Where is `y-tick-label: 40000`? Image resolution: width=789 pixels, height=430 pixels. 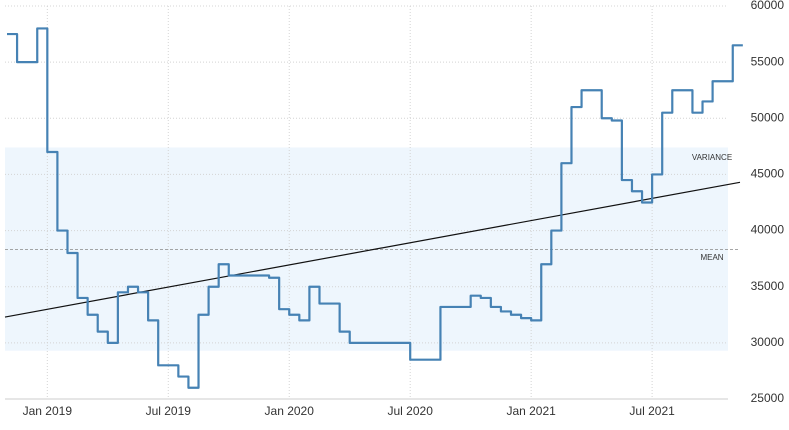
y-tick-label: 40000 is located at coordinates (768, 230).